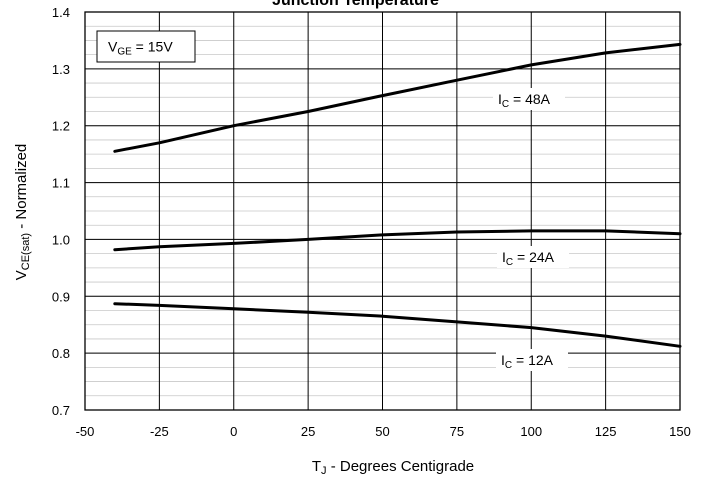 This screenshot has width=711, height=483. I want to click on y-tick-label: 0.8, so click(61, 353).